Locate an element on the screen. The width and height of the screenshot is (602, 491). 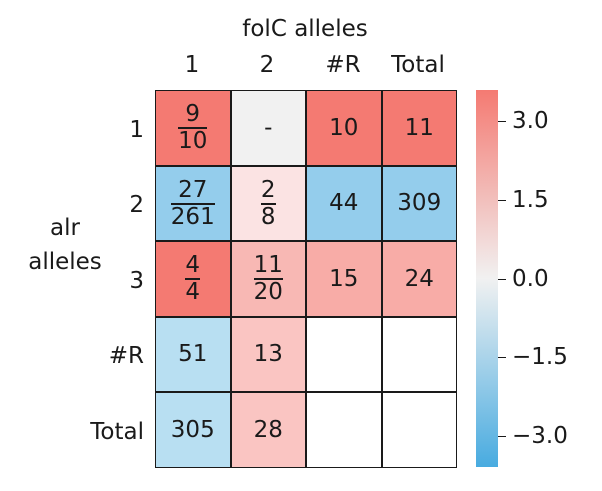
cell-denominator: 261 is located at coordinates (192, 216).